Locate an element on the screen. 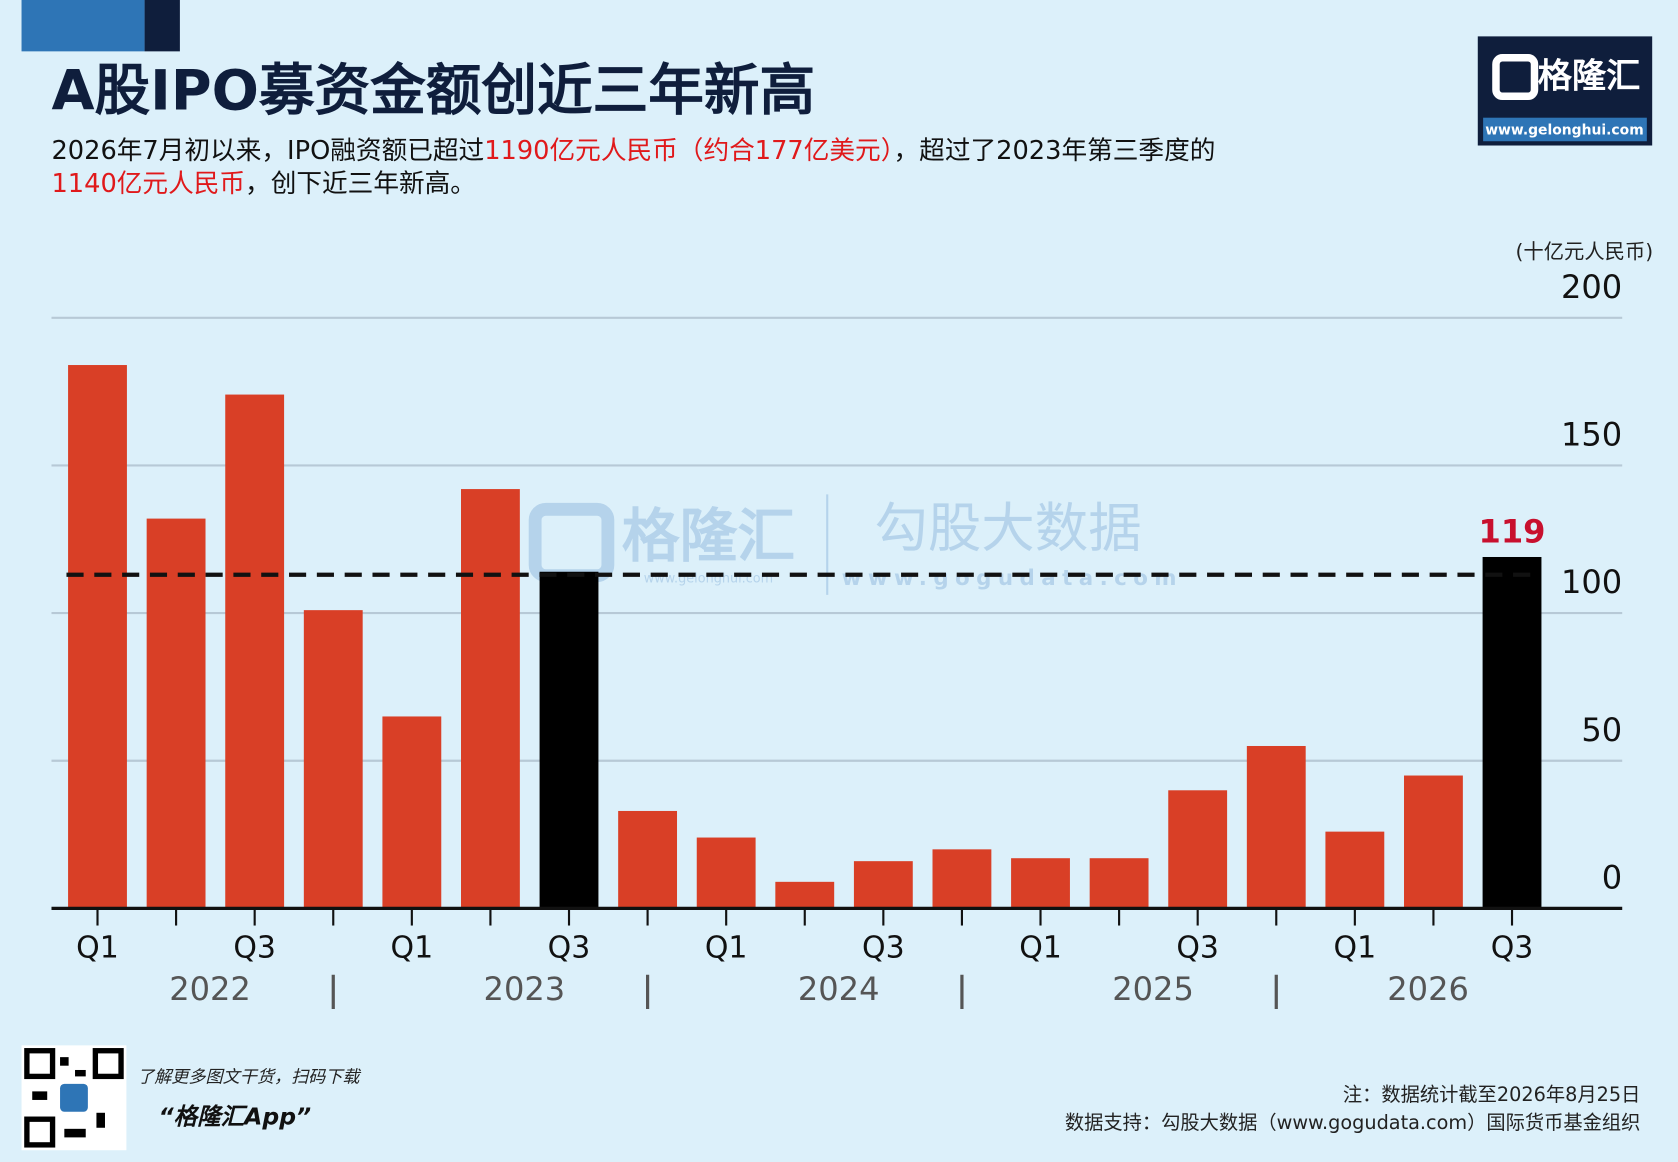 The width and height of the screenshot is (1678, 1162). year-label: 2022 is located at coordinates (210, 989).